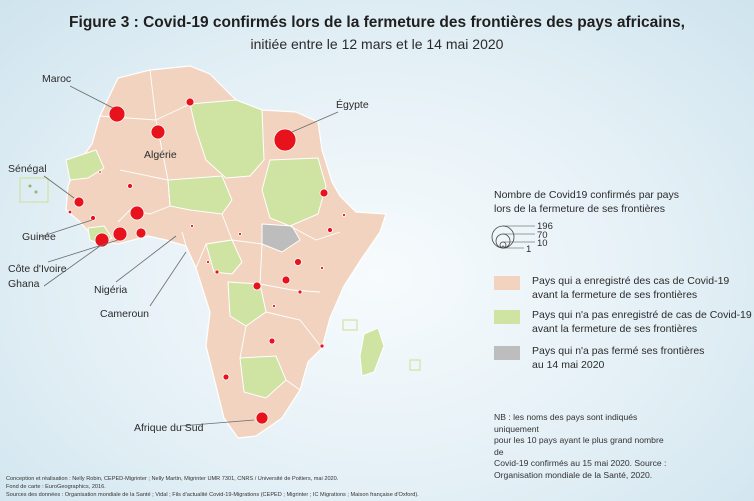 This screenshot has height=501, width=754. Describe the element at coordinates (507, 283) in the screenshot. I see `swatch-cases-before` at that location.